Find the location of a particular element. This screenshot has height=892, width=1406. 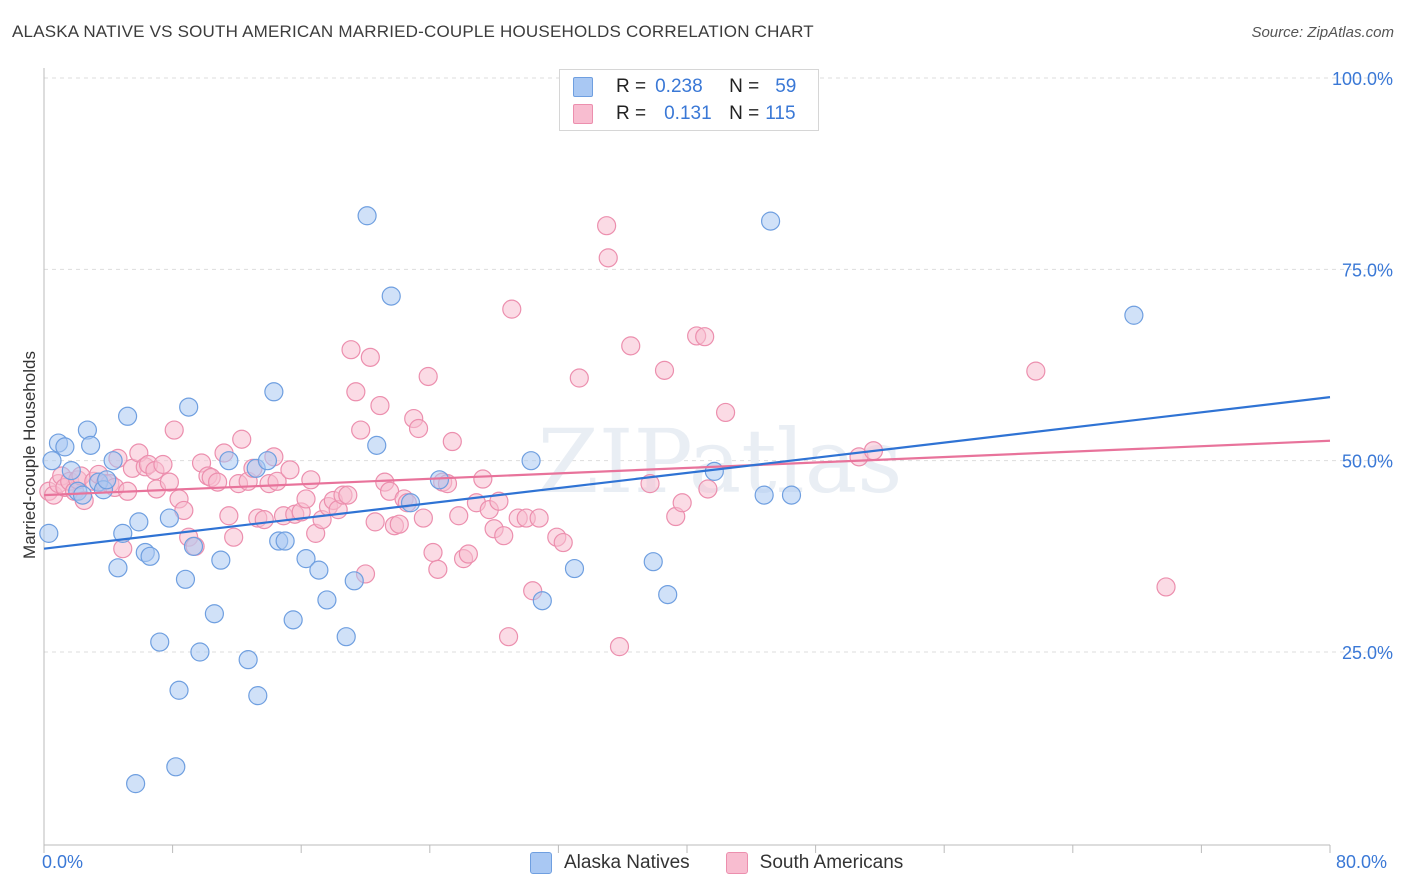

legend-label-south: South Americans is located at coordinates (831, 862).